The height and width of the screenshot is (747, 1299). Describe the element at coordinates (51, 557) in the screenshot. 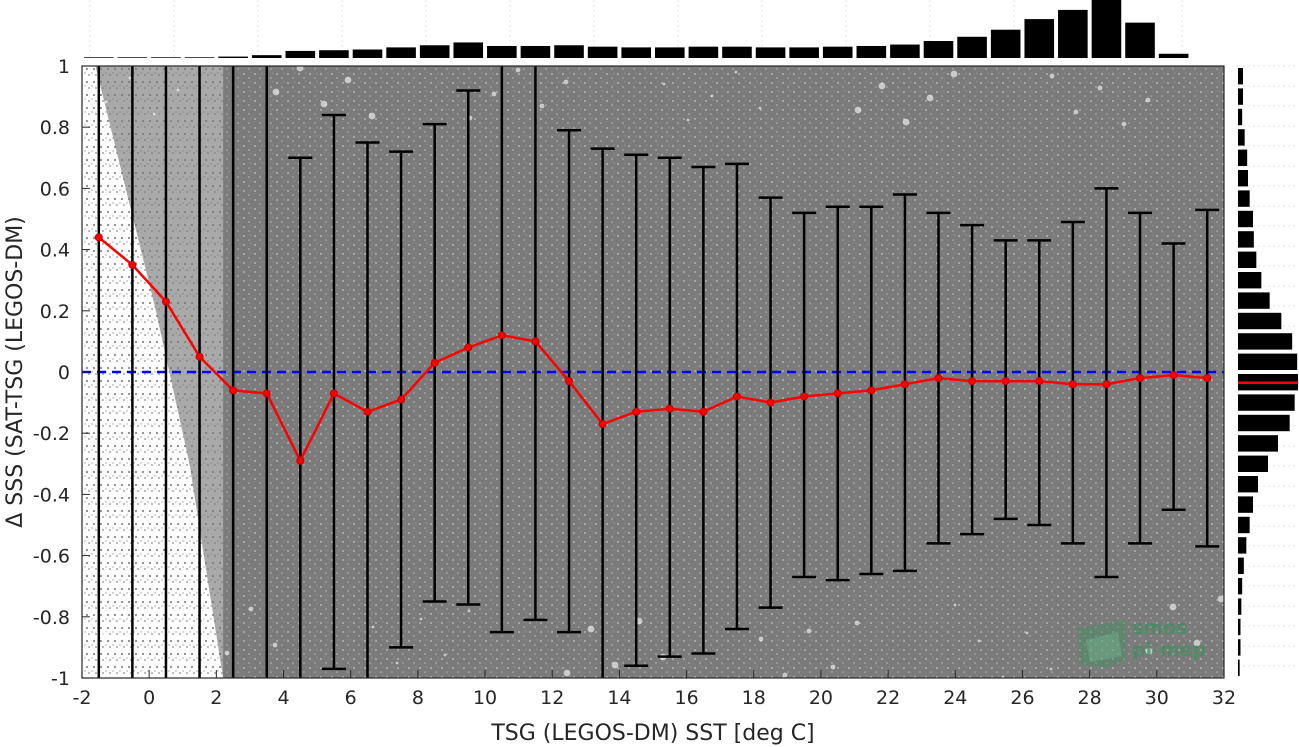

I see `y-tick-label: -0.6` at that location.